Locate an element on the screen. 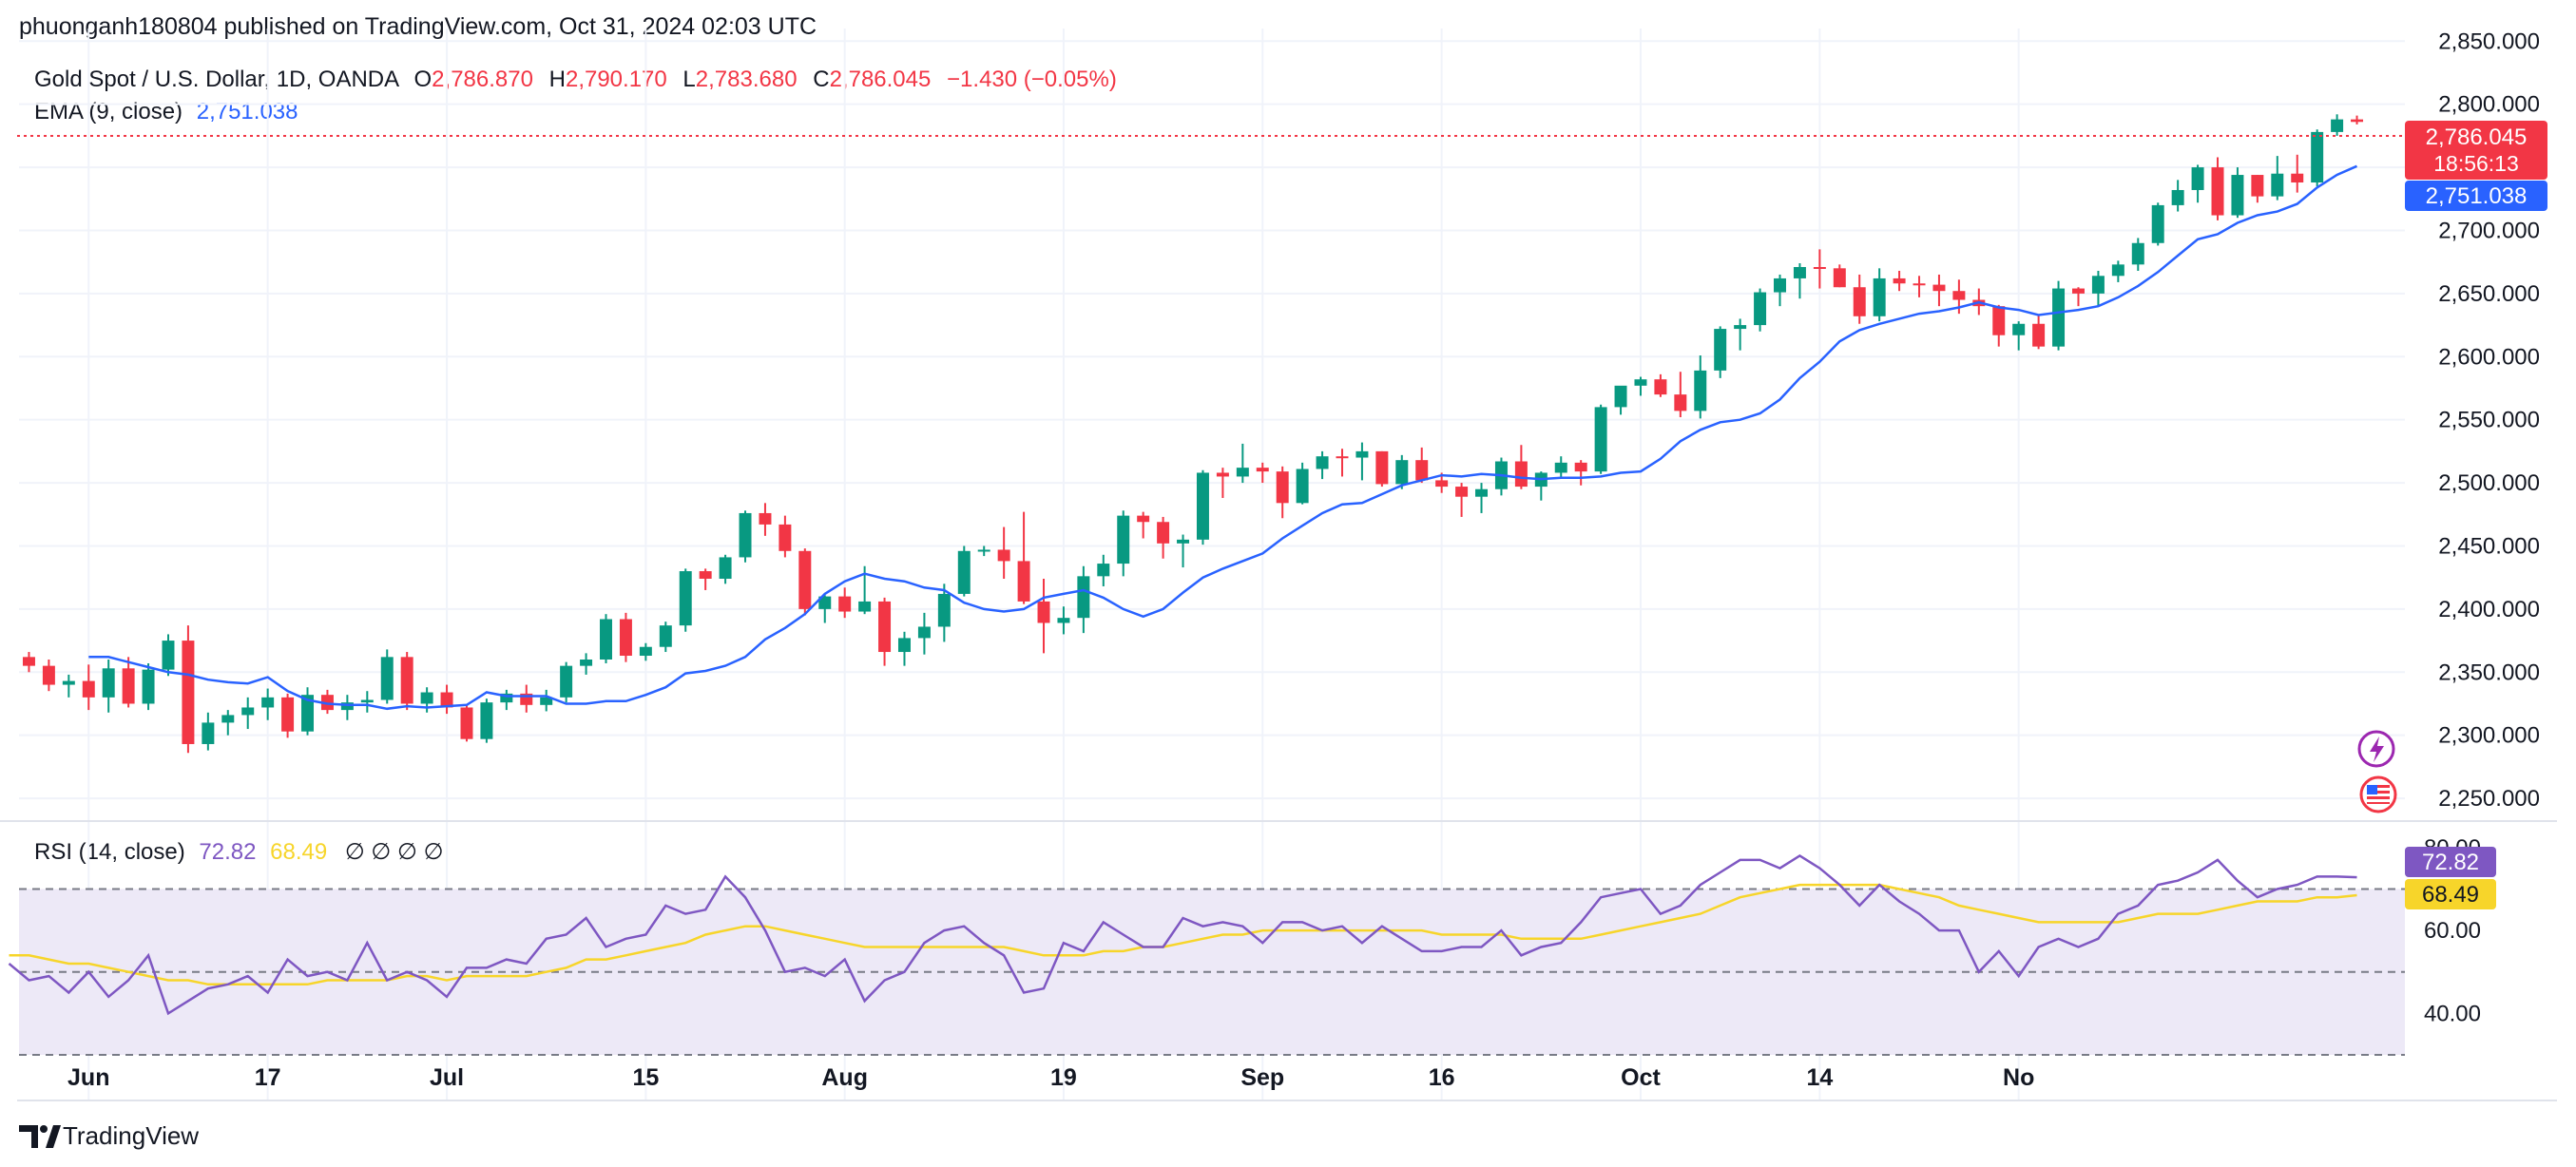  price-tick-label: 2,650.000 is located at coordinates (2489, 294).